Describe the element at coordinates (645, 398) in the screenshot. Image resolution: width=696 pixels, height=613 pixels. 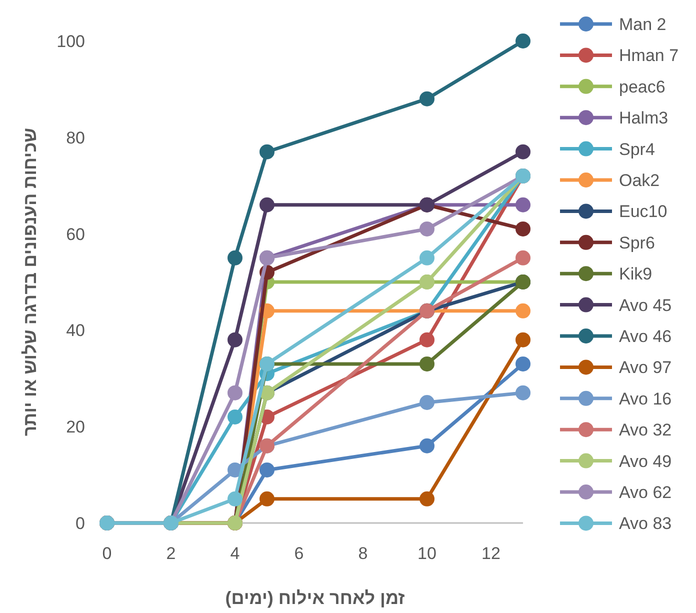
I see `legend-label: Avo 16` at that location.